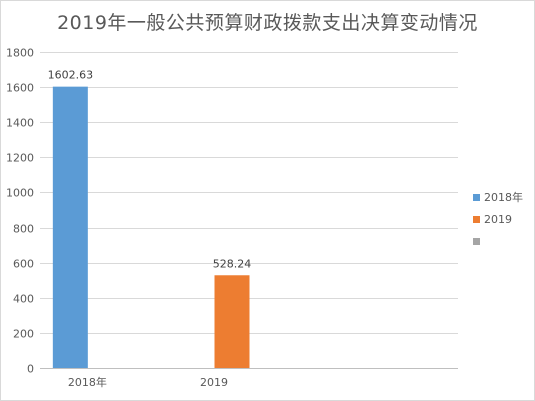  I want to click on legend: 2018年 2019, so click(498, 219).